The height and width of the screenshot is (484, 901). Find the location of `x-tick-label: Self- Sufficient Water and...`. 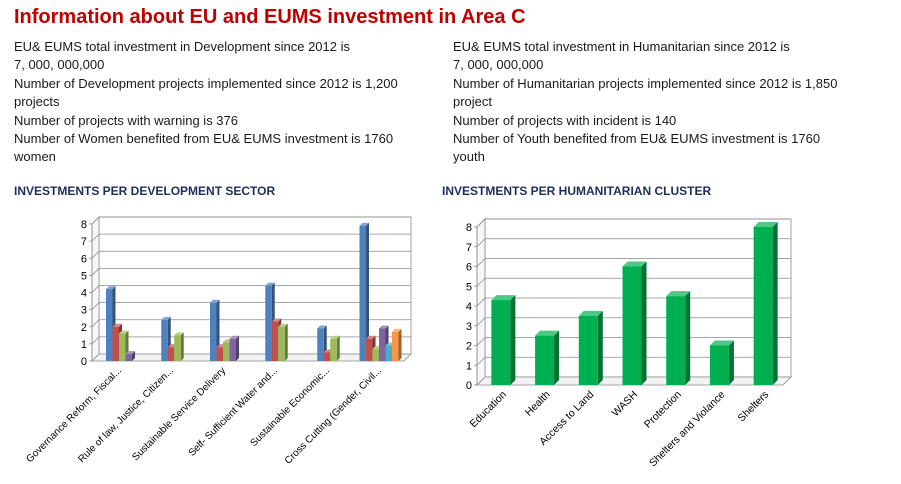

x-tick-label: Self- Sufficient Water and... is located at coordinates (233, 411).